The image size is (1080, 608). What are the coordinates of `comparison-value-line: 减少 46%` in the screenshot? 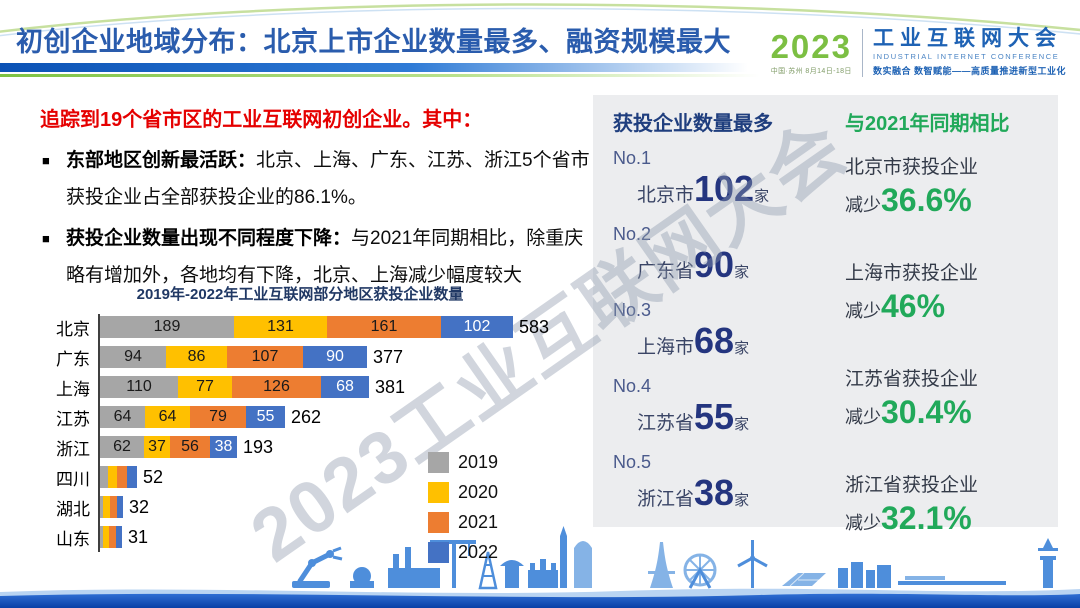 It's located at (947, 306).